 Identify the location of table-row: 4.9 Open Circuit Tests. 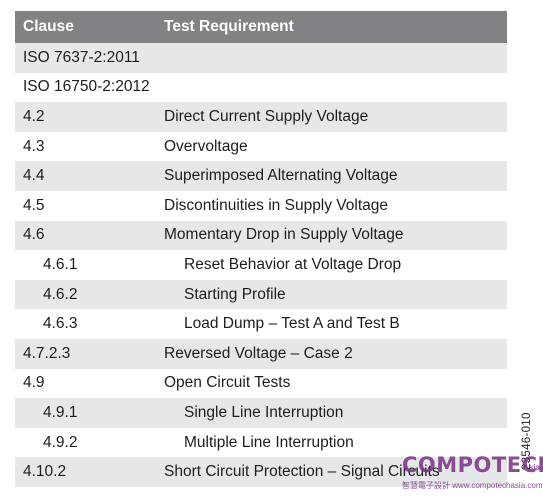
(261, 384).